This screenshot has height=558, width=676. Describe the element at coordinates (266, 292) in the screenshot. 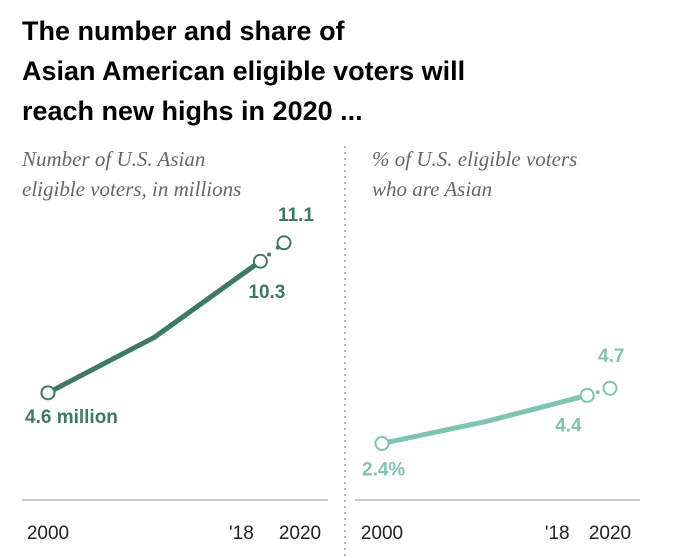

I see `value-label: 10.3` at that location.